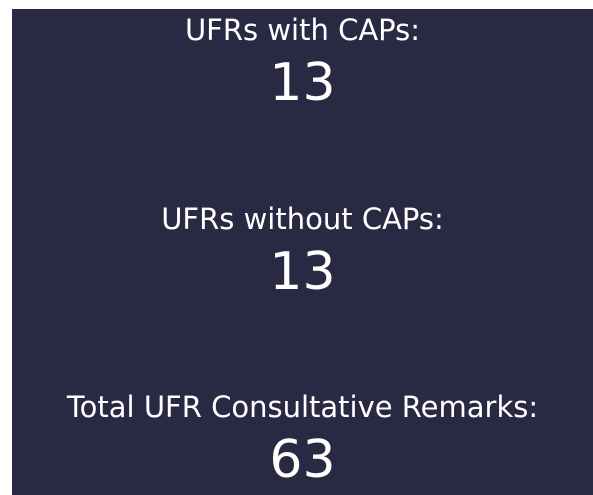 This screenshot has height=495, width=593. I want to click on metric-label: UFRs with CAPs:, so click(302, 30).